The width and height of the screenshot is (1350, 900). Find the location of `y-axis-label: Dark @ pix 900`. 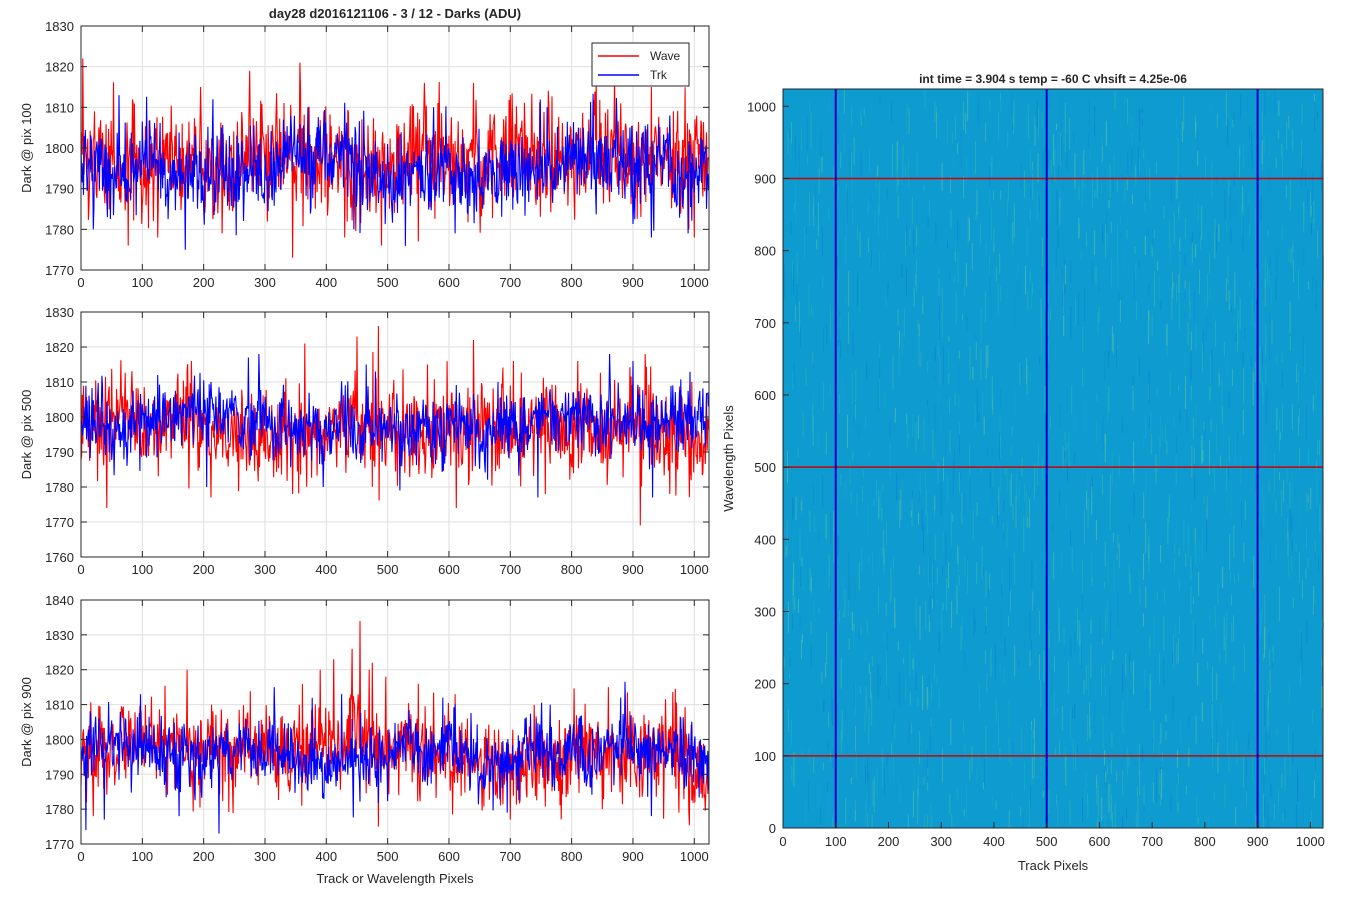

y-axis-label: Dark @ pix 900 is located at coordinates (26, 722).